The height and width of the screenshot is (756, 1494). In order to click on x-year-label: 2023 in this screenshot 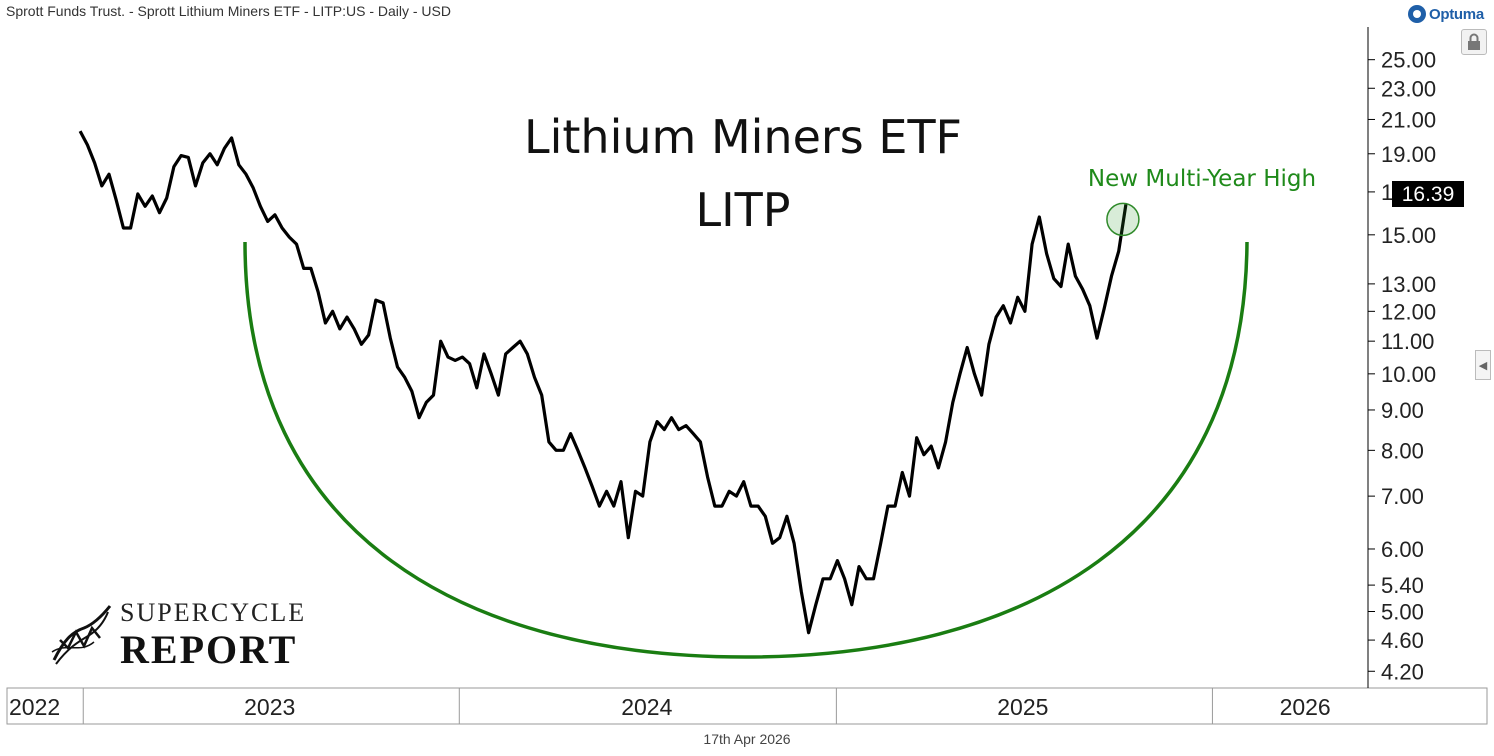, I will do `click(269, 707)`.